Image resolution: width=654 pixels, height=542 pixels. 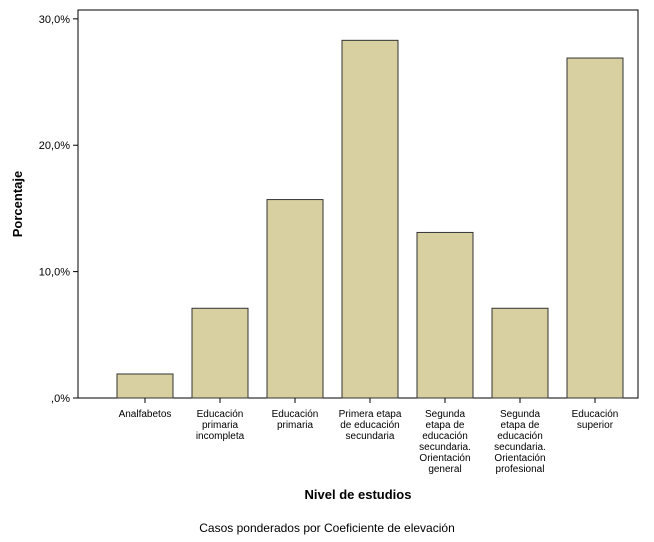 I want to click on x-tick-label-line: profesional, so click(x=520, y=469).